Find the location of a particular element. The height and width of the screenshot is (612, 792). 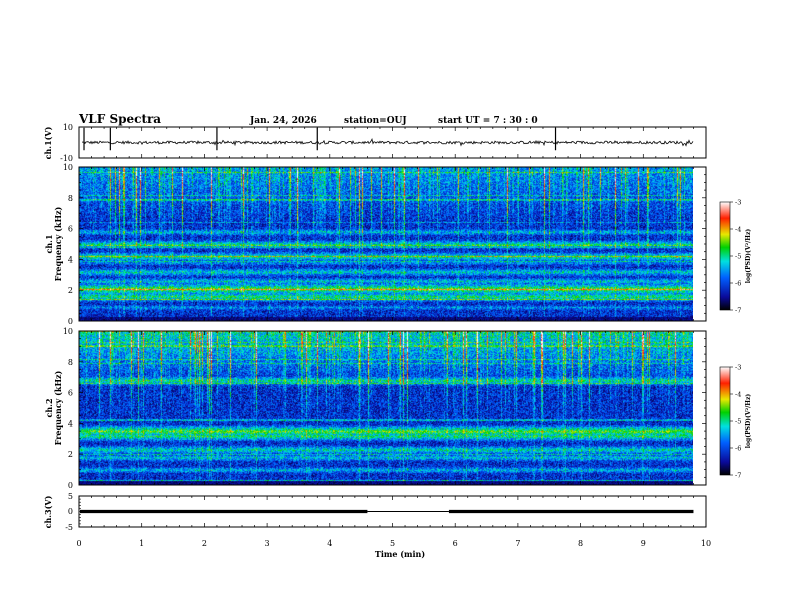

ch2-spectrogram-ytick-label-0: 0 is located at coordinates (70, 485).